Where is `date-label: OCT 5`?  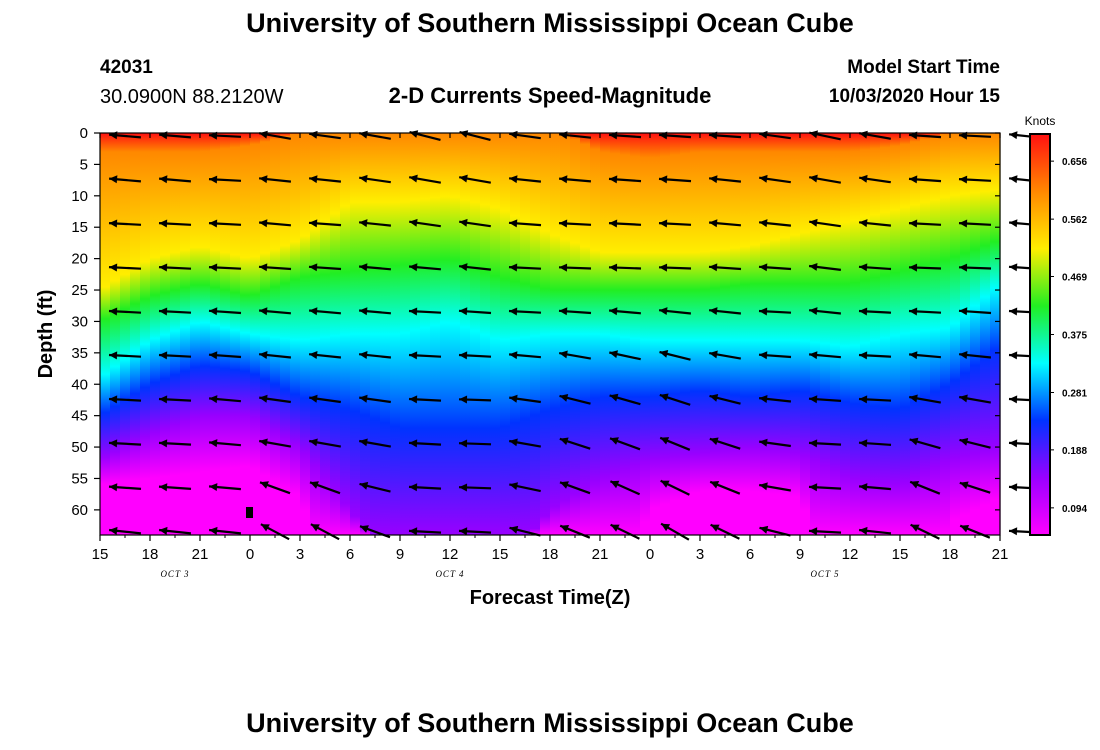
date-label: OCT 5 is located at coordinates (824, 574).